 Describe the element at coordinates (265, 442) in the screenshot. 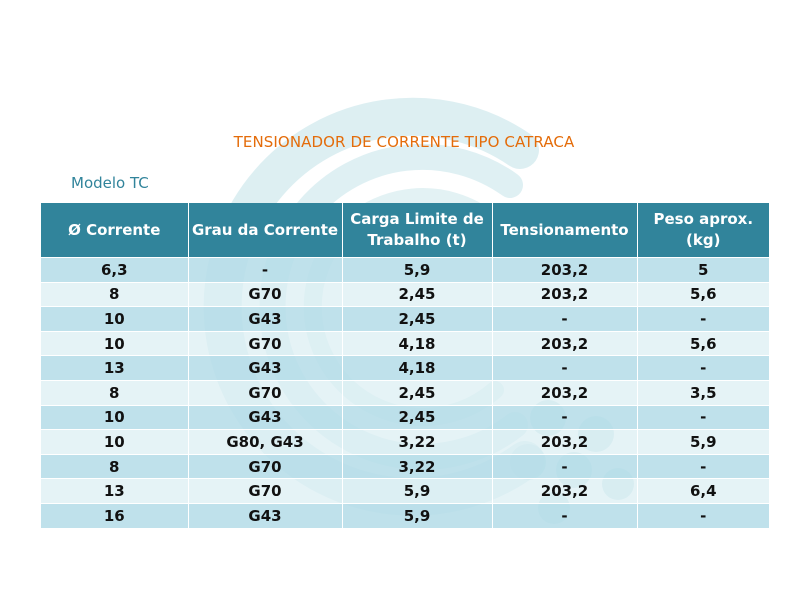

I see `cell-grade: G80, G43` at that location.